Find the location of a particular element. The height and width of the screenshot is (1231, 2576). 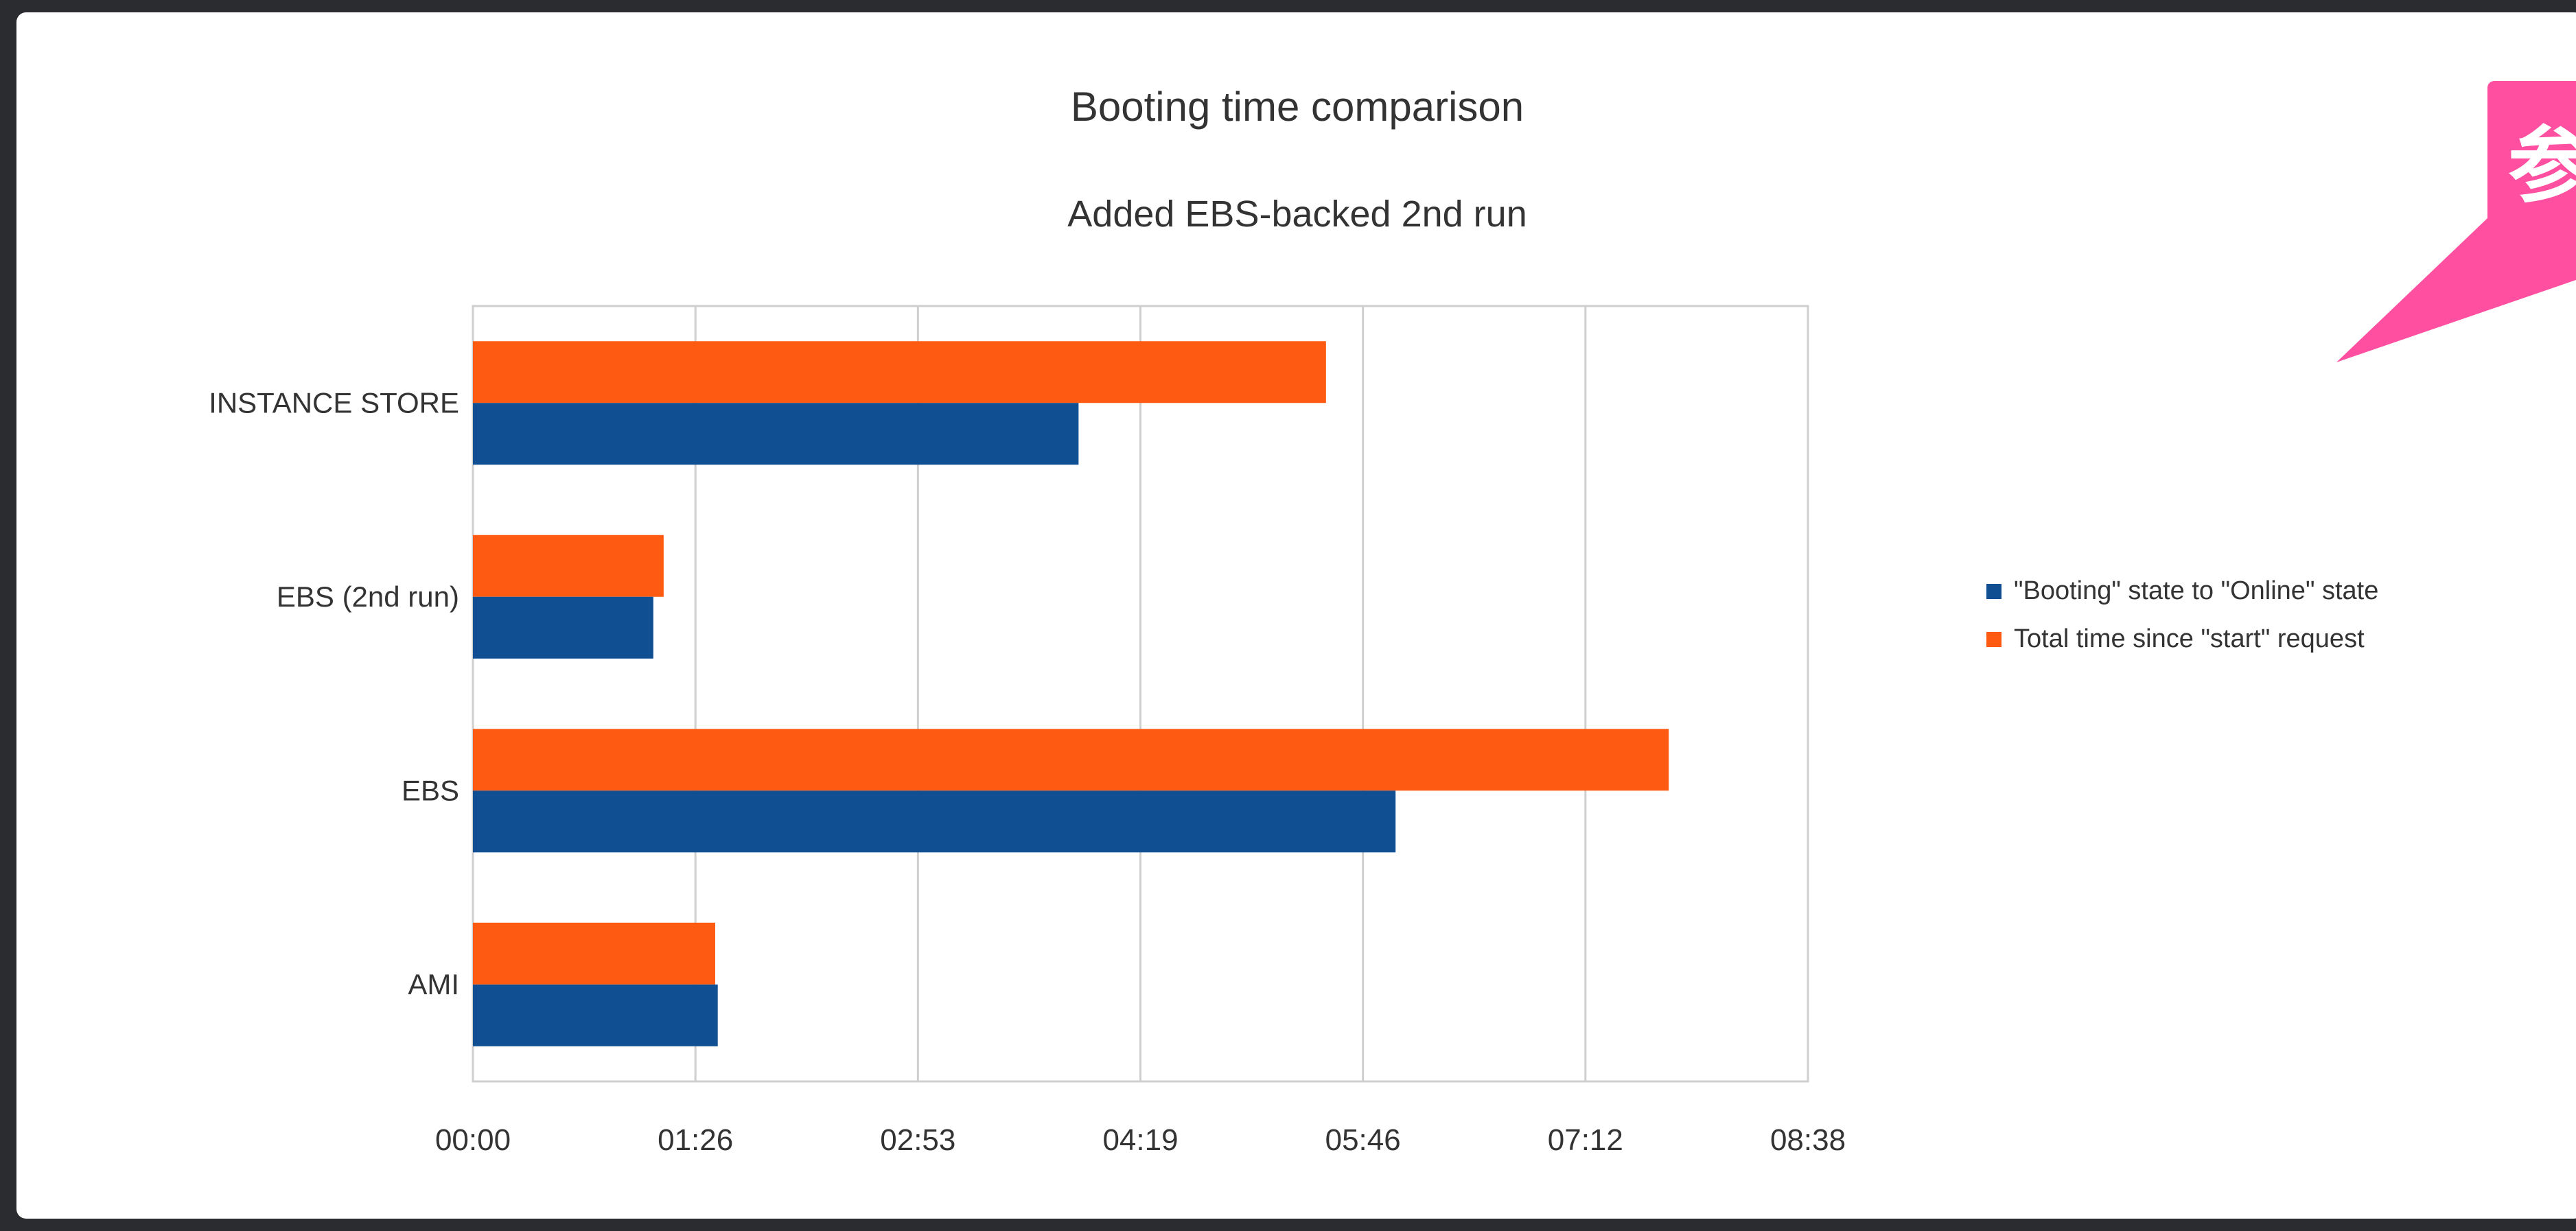

y-category-label: EBS is located at coordinates (430, 790).